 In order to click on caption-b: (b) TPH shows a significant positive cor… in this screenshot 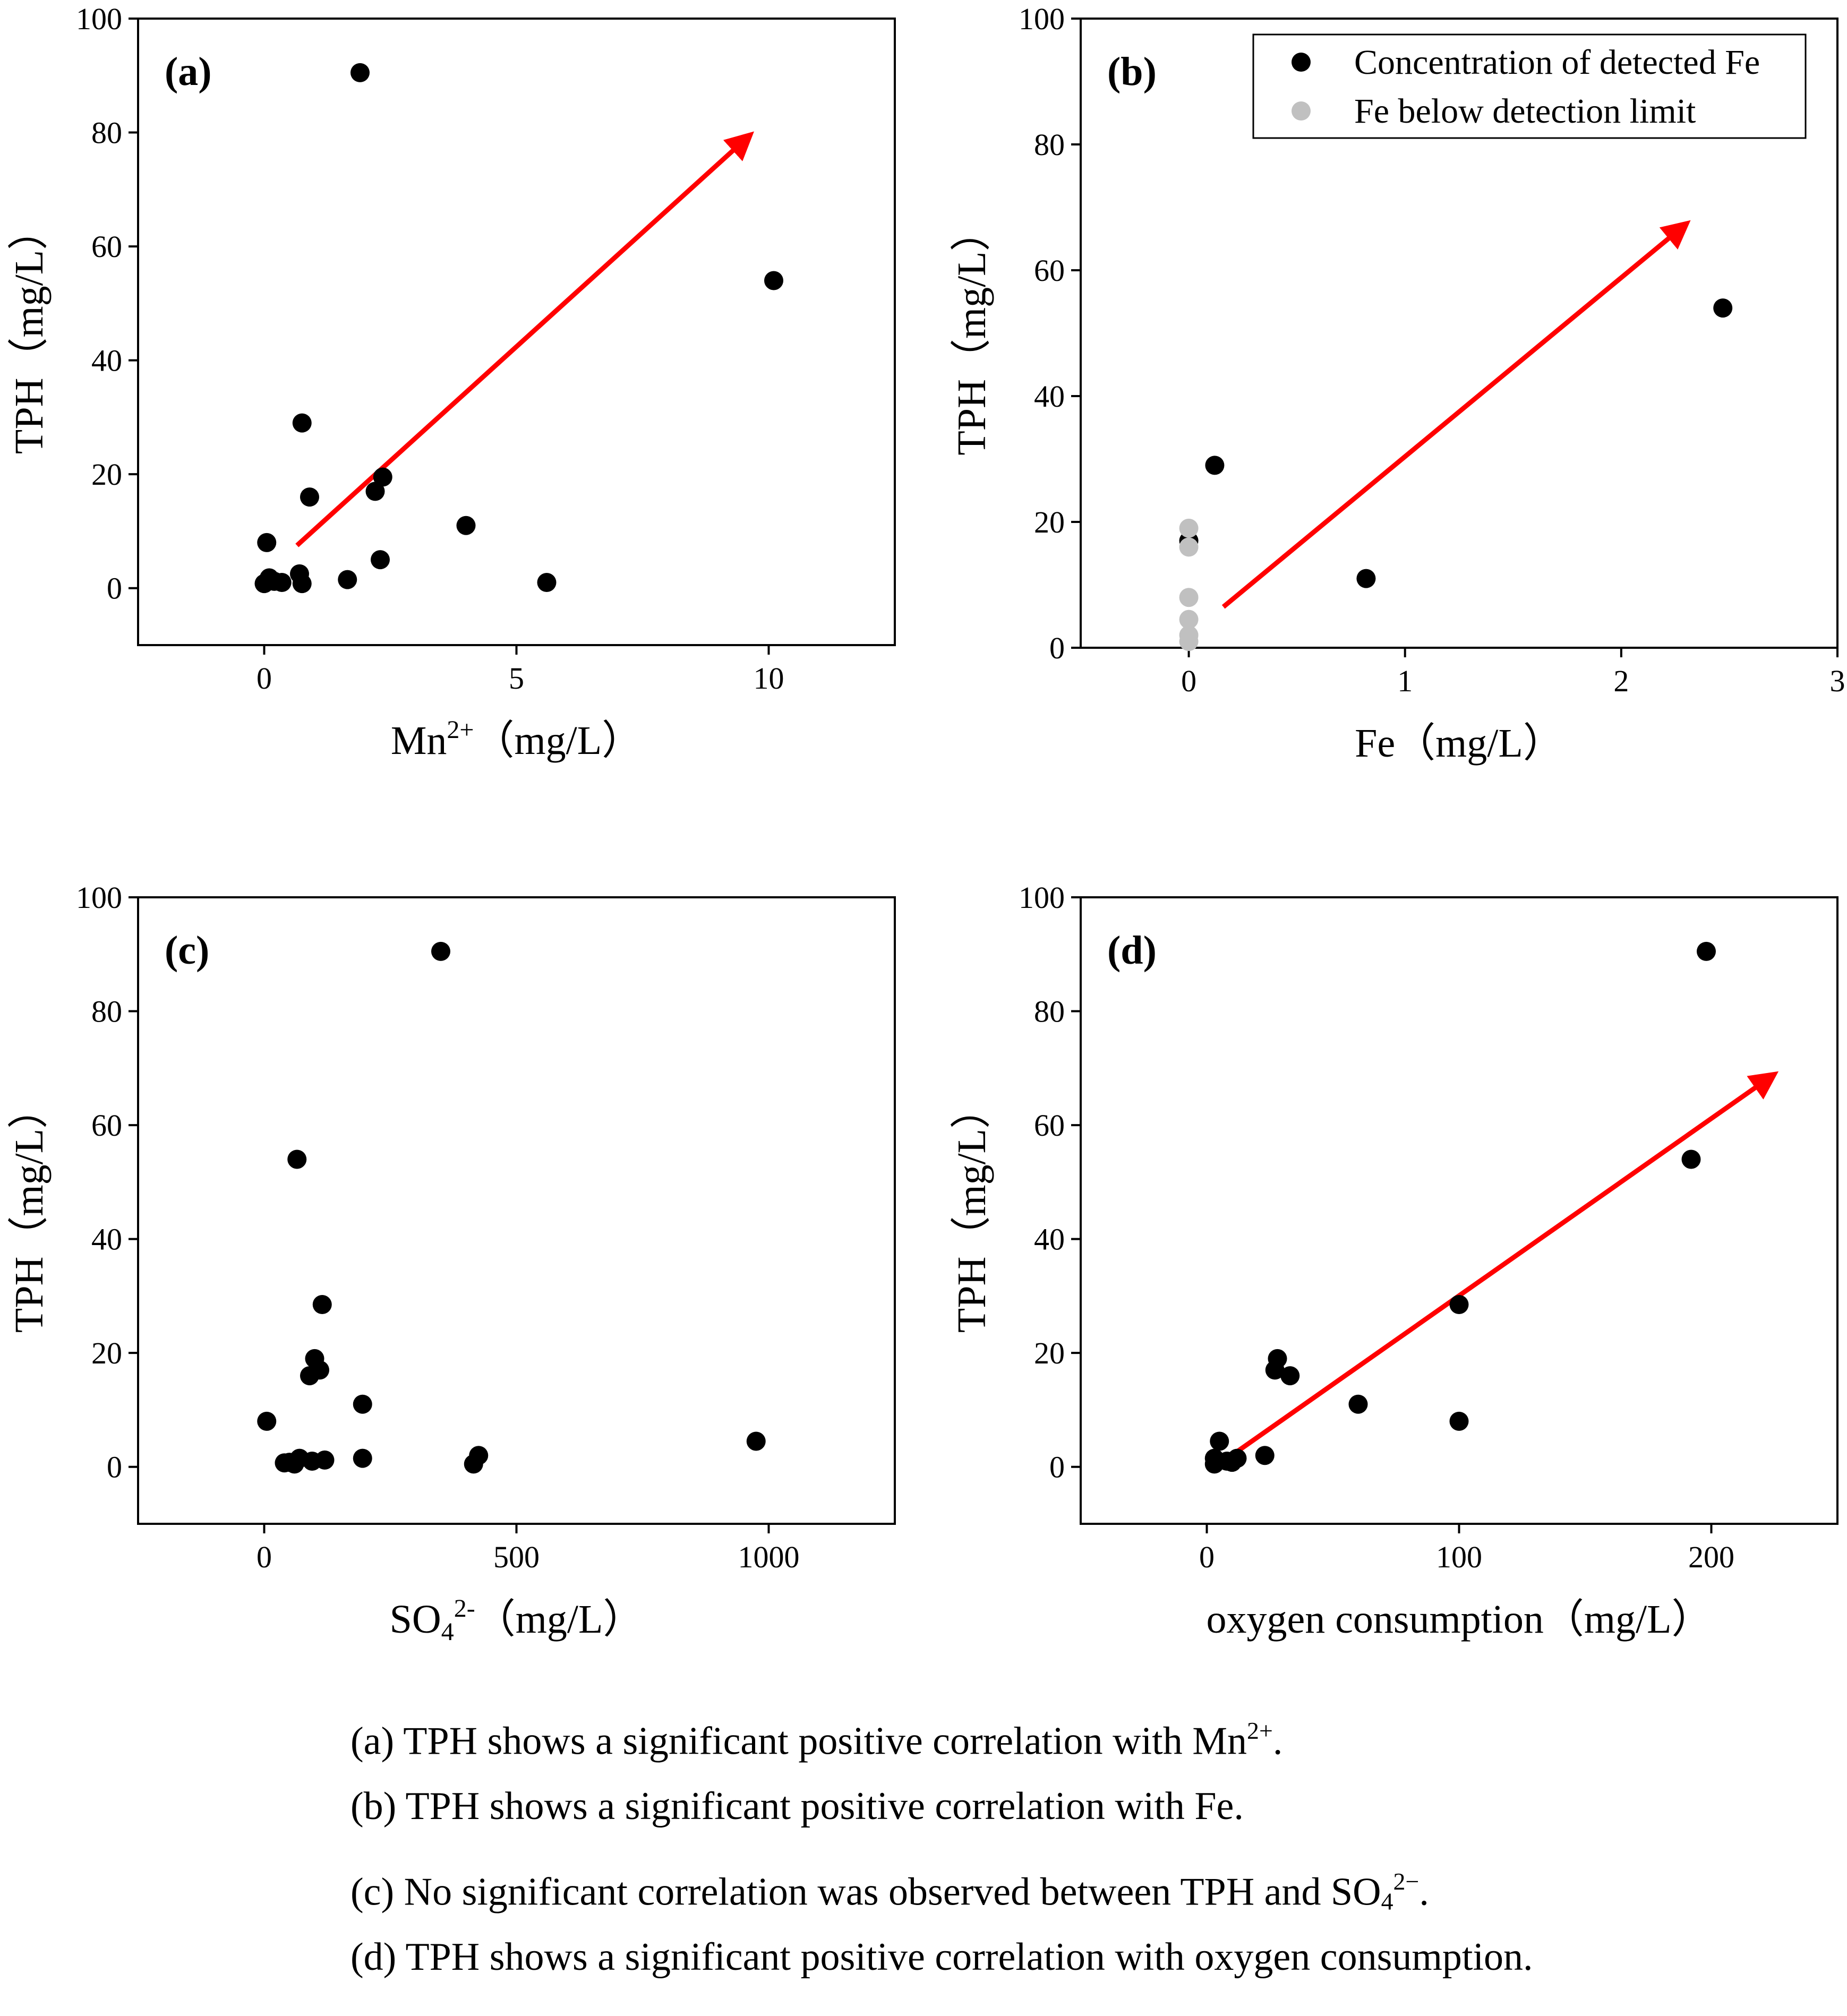, I will do `click(1088, 1820)`.